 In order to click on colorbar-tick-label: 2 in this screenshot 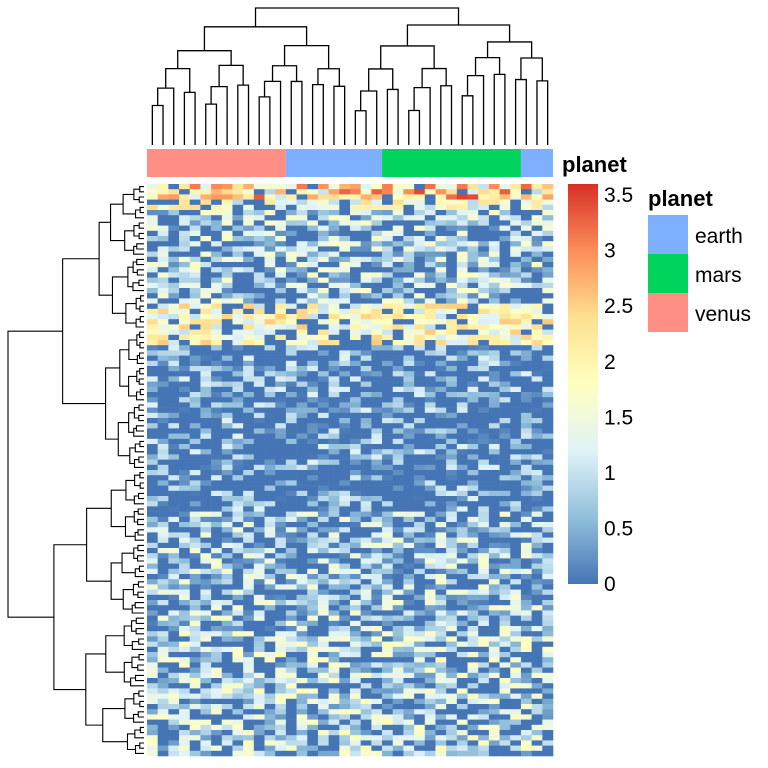, I will do `click(610, 362)`.